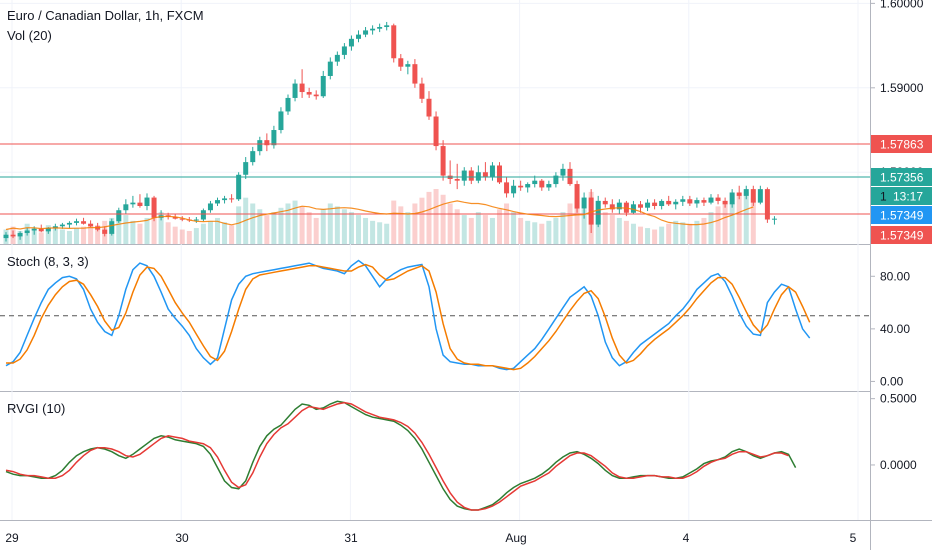  I want to click on stoch-label: Stoch (8, 3, 3), so click(48, 261).